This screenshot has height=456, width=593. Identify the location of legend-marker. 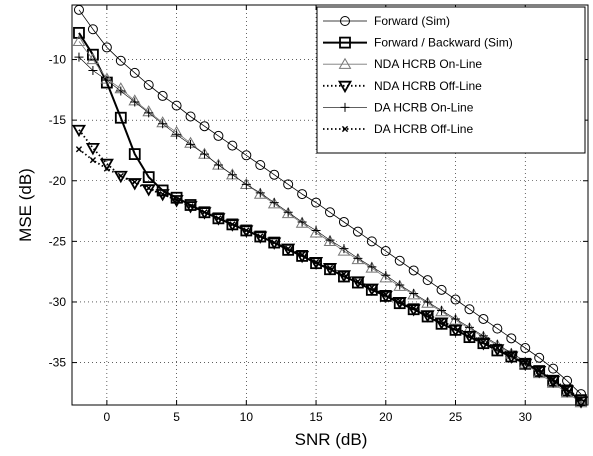
(345, 63).